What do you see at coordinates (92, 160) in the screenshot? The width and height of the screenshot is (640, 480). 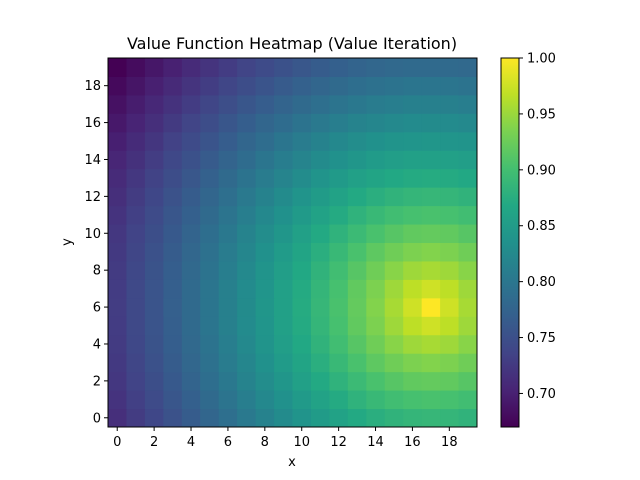 I see `y-tick-label: 14` at bounding box center [92, 160].